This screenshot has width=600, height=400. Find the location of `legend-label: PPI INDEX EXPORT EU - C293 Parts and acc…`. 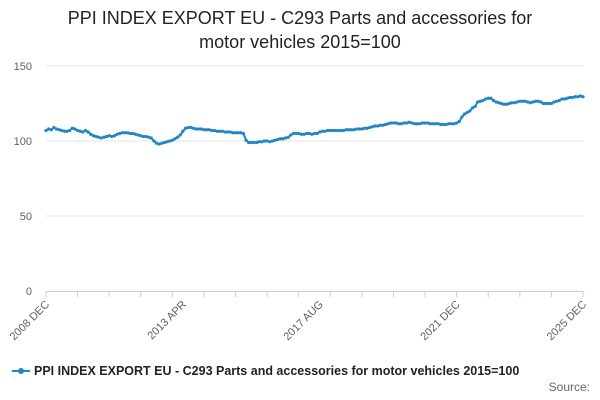

legend-label: PPI INDEX EXPORT EU - C293 Parts and acc… is located at coordinates (277, 371).